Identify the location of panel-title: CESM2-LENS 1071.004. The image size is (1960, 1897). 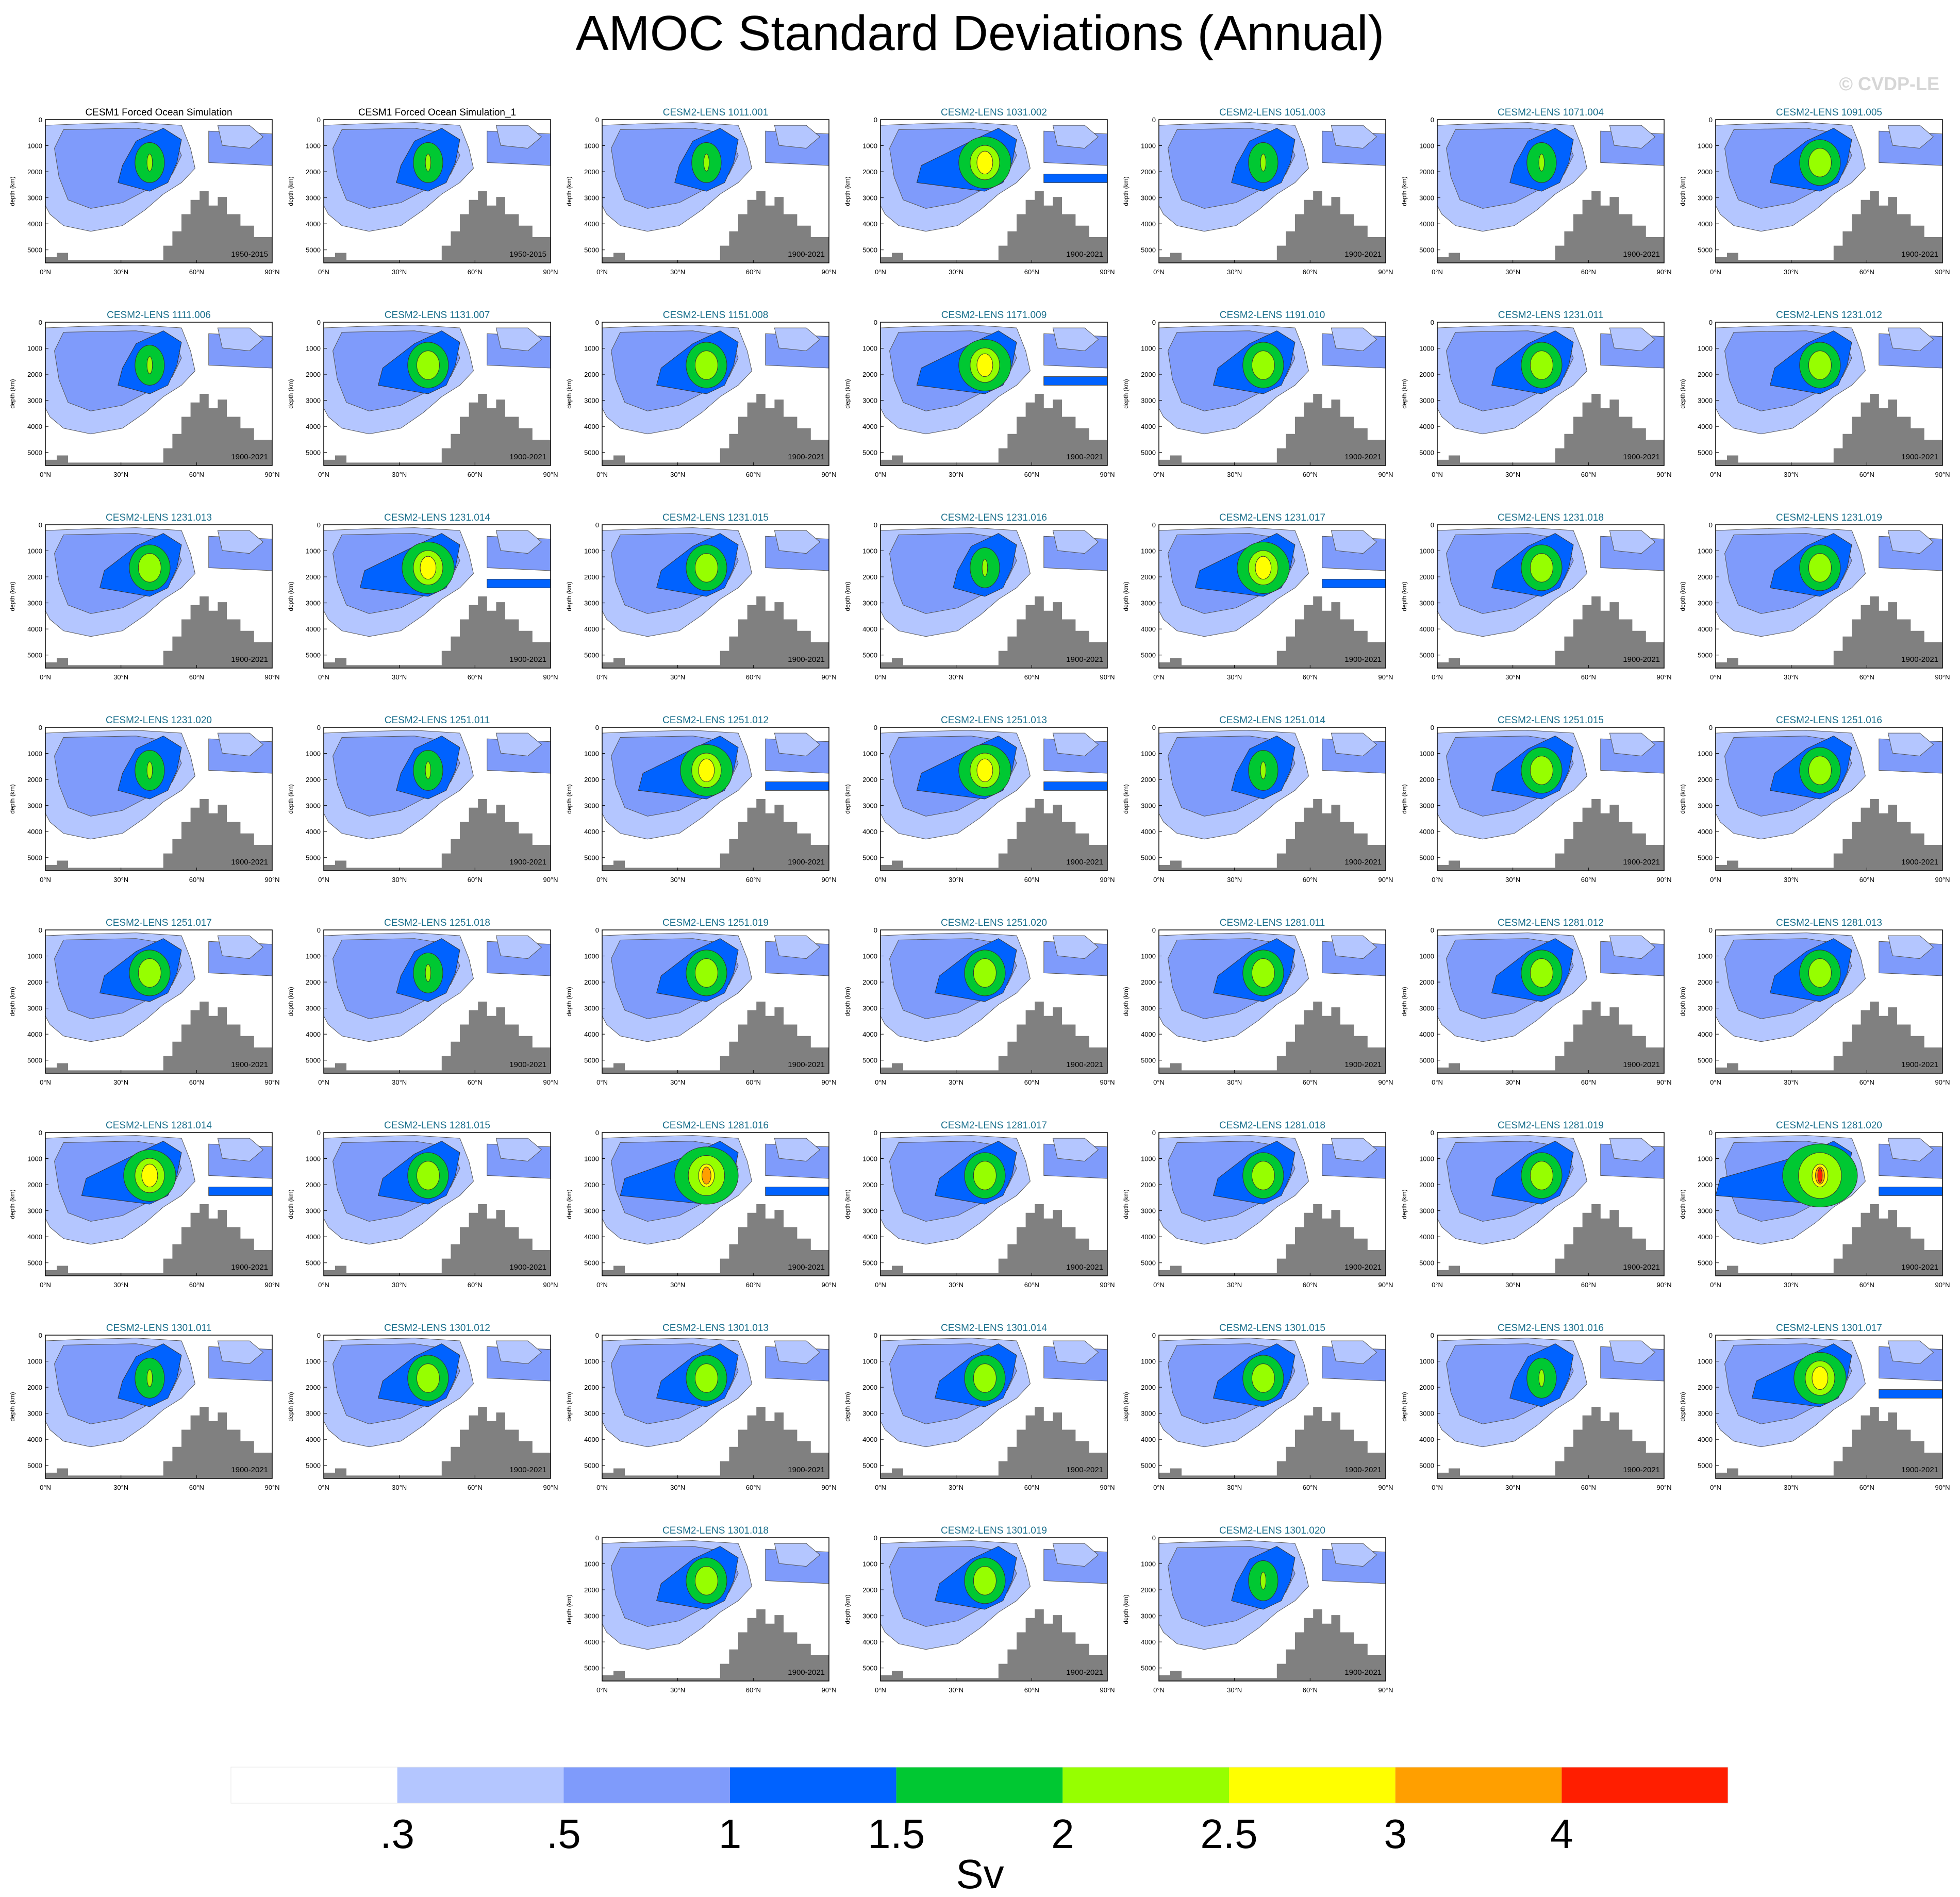
(1551, 112).